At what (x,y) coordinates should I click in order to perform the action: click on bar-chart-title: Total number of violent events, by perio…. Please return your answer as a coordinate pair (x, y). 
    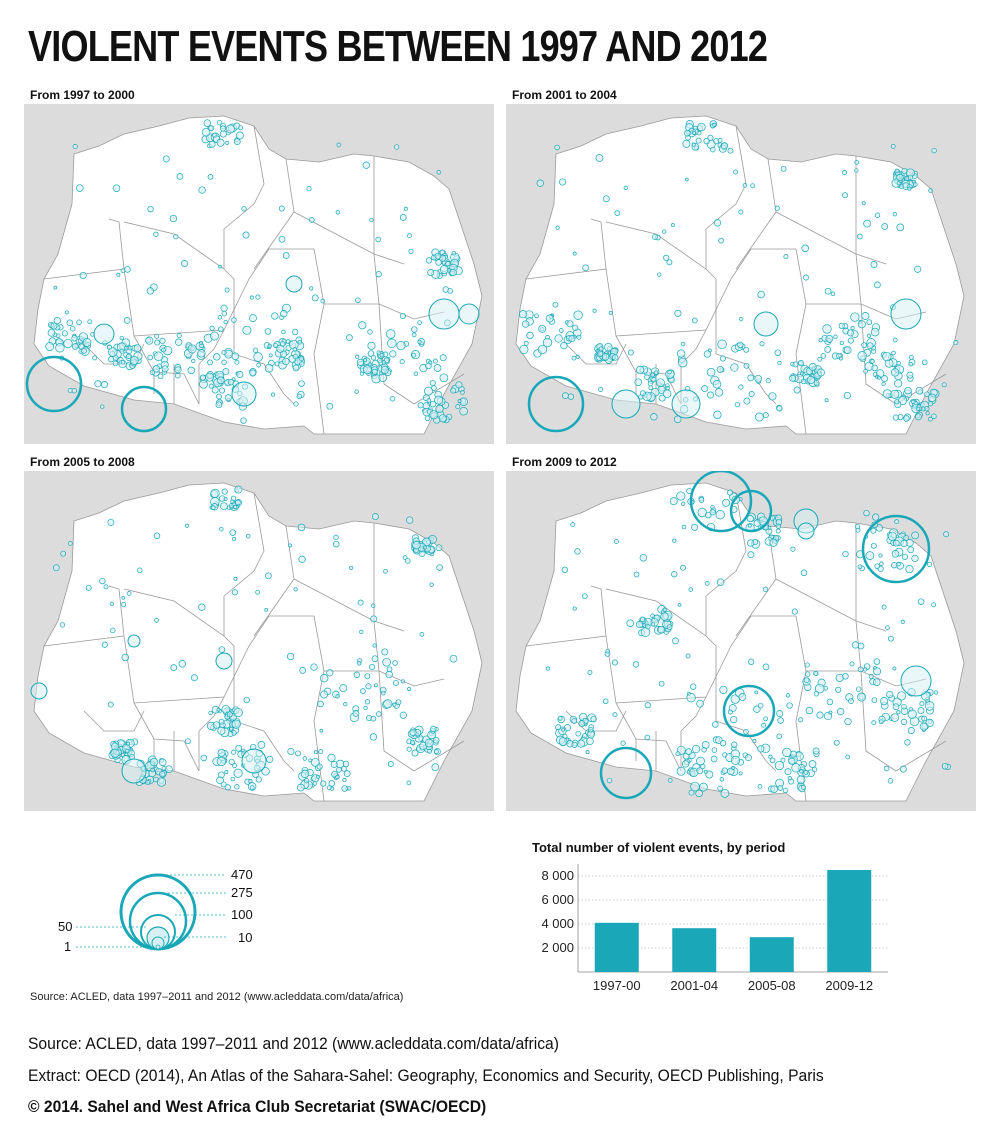
    Looking at the image, I should click on (659, 847).